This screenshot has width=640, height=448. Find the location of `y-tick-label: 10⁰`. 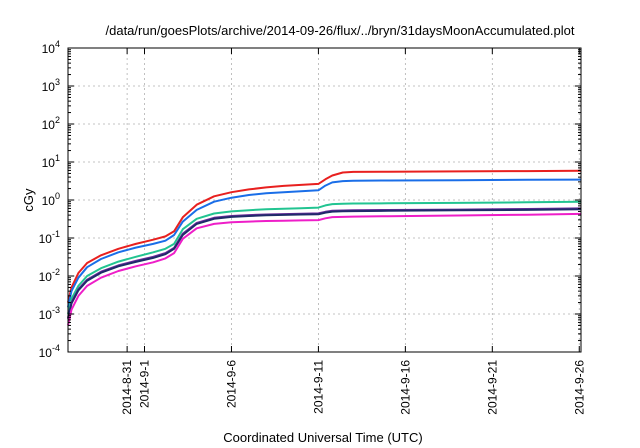

y-tick-label: 10⁰ is located at coordinates (51, 199).